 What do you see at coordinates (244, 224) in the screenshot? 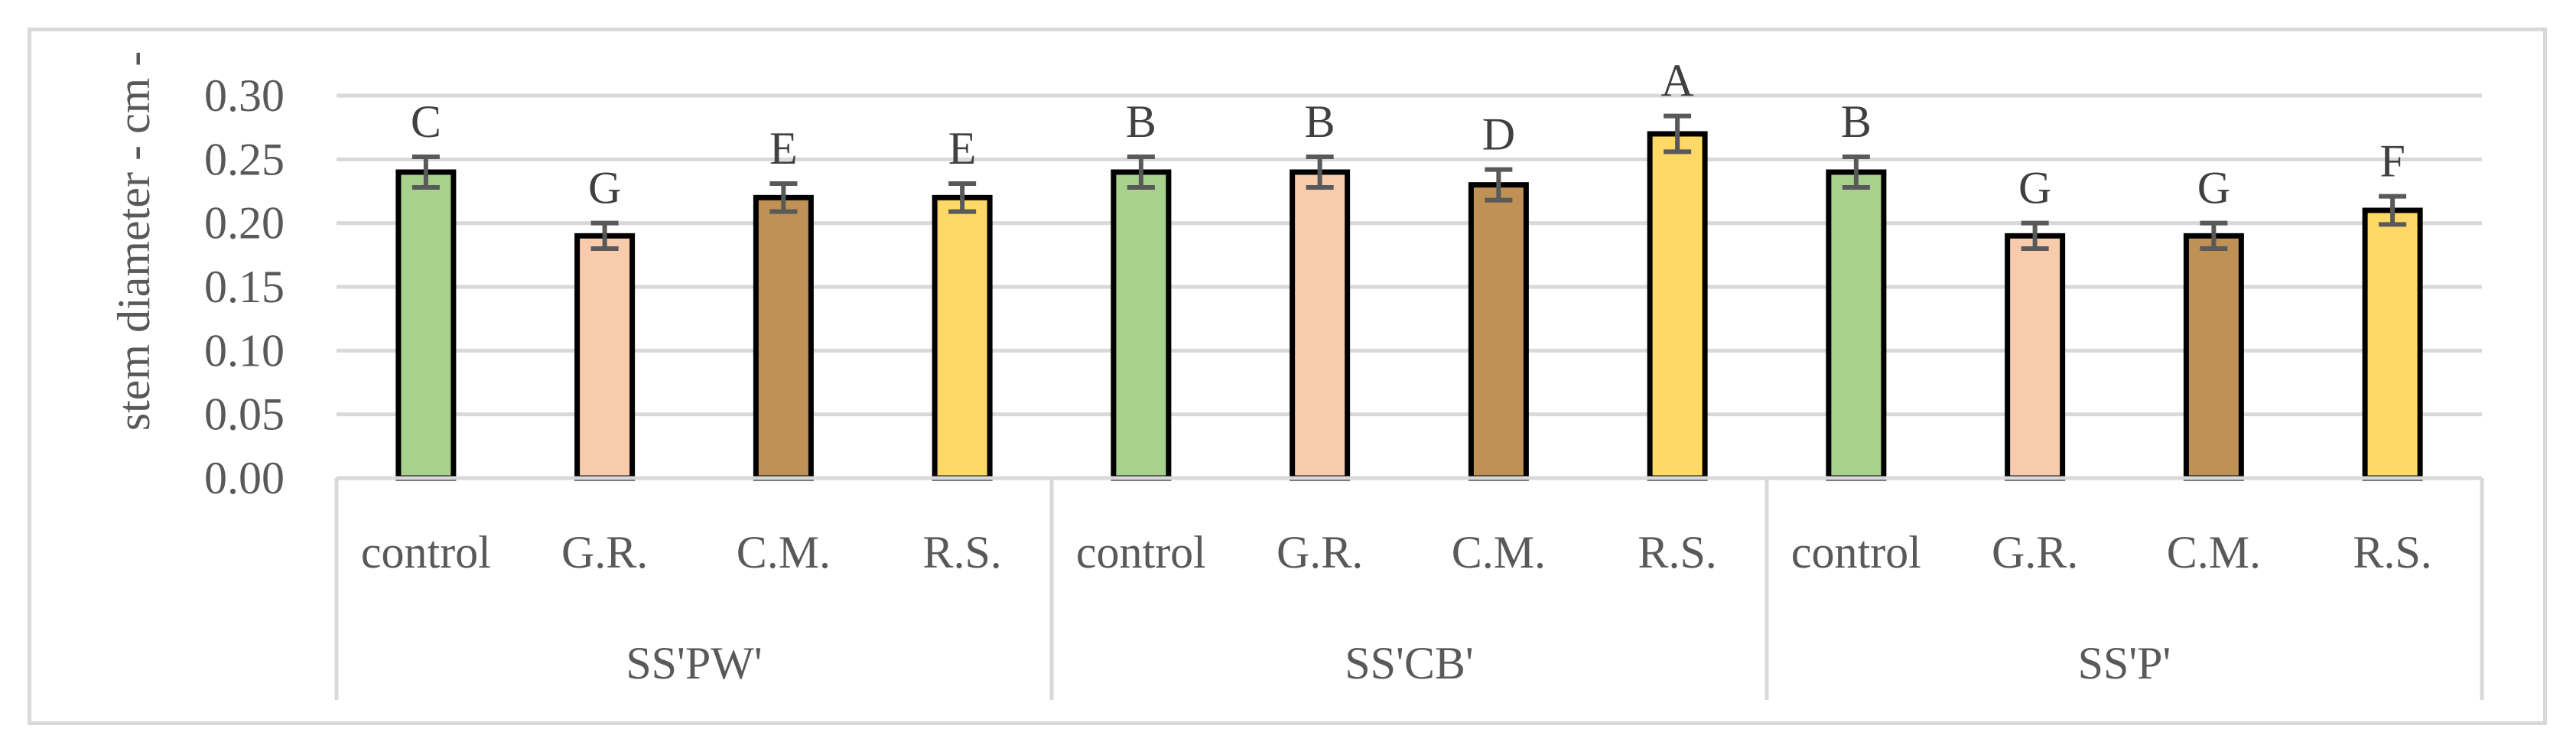
I see `y-tick-label: 0.20` at bounding box center [244, 224].